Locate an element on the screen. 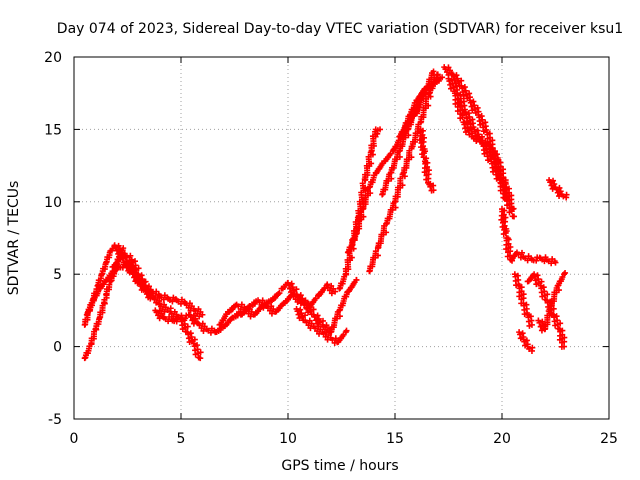 The height and width of the screenshot is (480, 640). x-tick-label: 25 is located at coordinates (609, 439).